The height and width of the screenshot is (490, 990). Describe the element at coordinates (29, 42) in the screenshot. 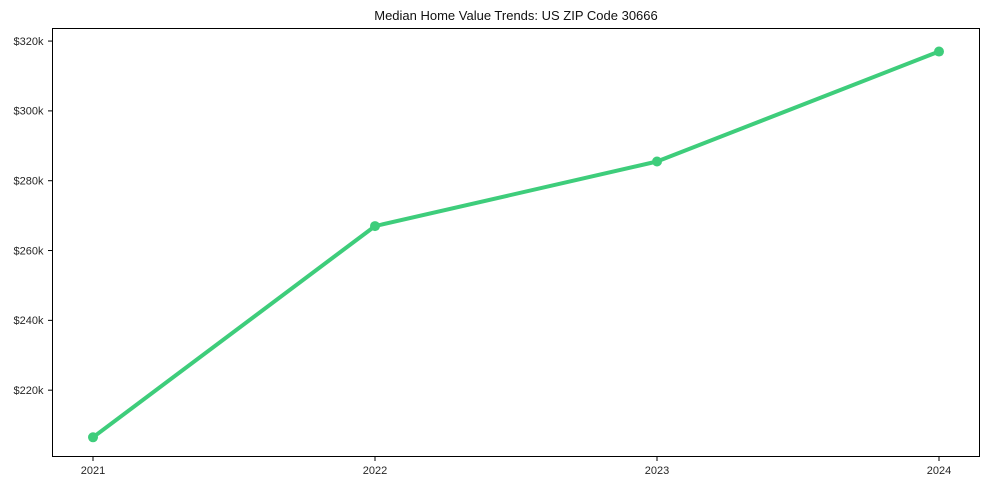

I see `y-tick-label: $320k` at that location.